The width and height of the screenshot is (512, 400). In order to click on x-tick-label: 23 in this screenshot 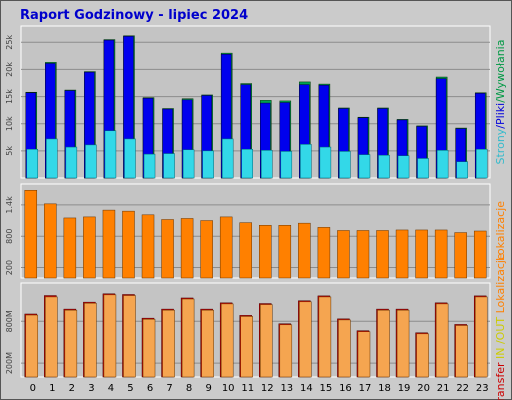, I will do `click(482, 388)`.